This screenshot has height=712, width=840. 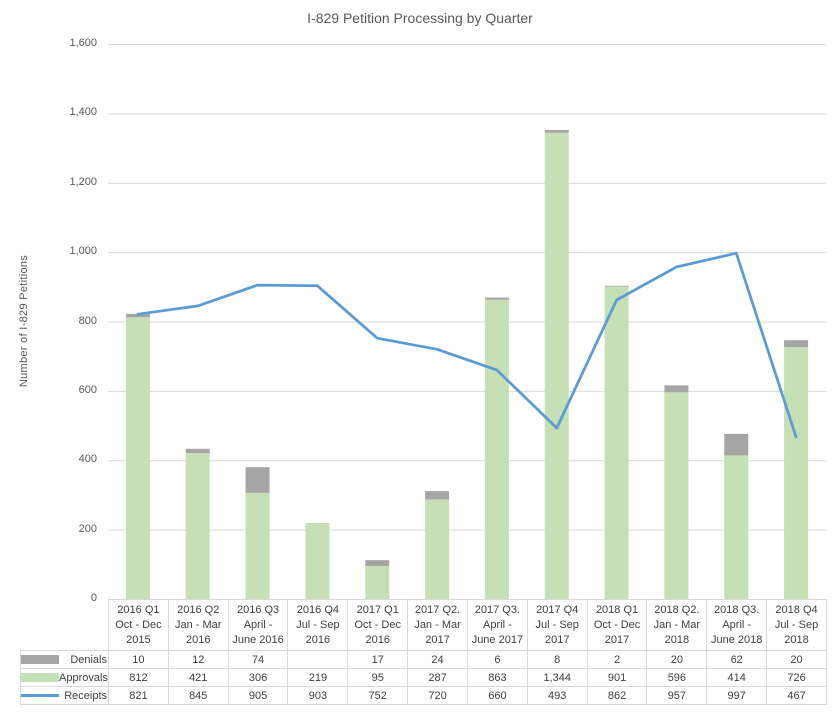 What do you see at coordinates (737, 625) in the screenshot?
I see `category-header-cell: 2018 Q3. April - June 2018` at bounding box center [737, 625].